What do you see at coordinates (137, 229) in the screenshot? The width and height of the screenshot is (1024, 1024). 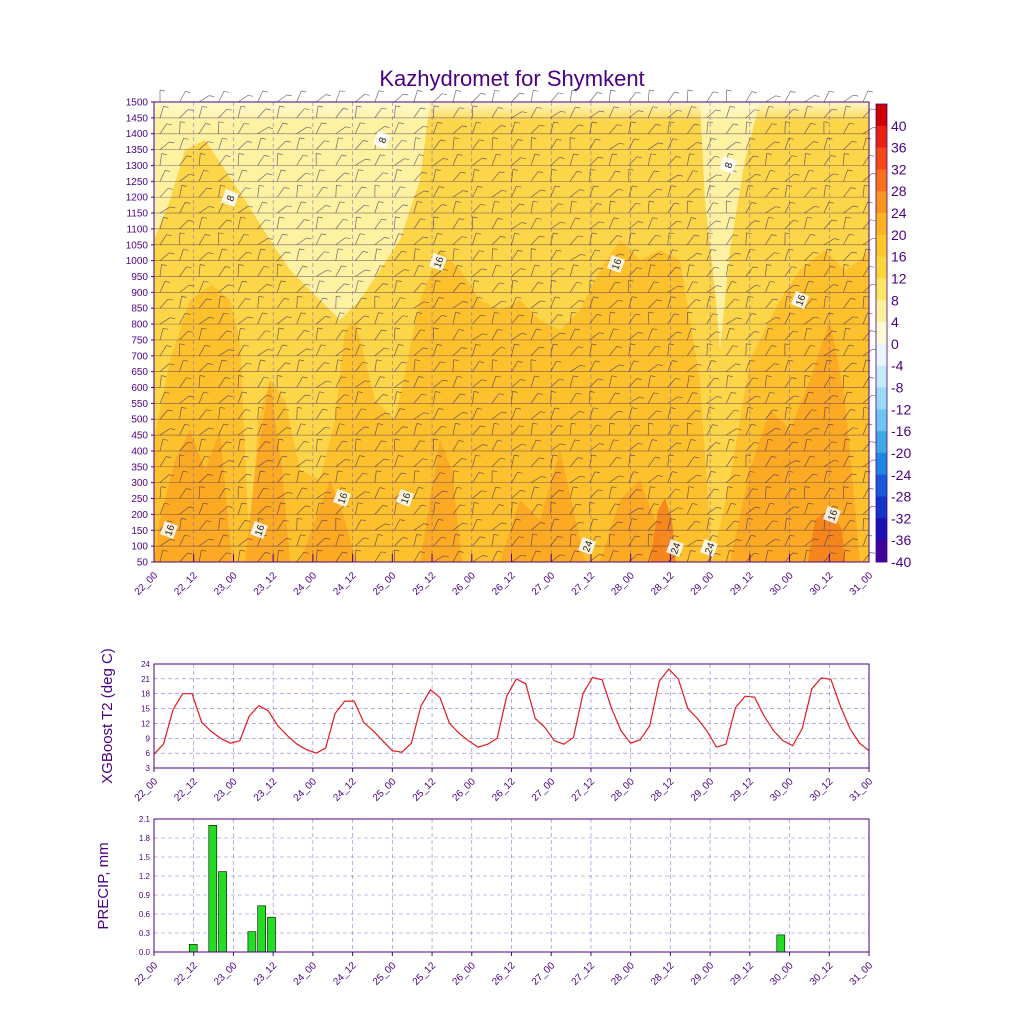 I see `height-tick-label: 1100` at bounding box center [137, 229].